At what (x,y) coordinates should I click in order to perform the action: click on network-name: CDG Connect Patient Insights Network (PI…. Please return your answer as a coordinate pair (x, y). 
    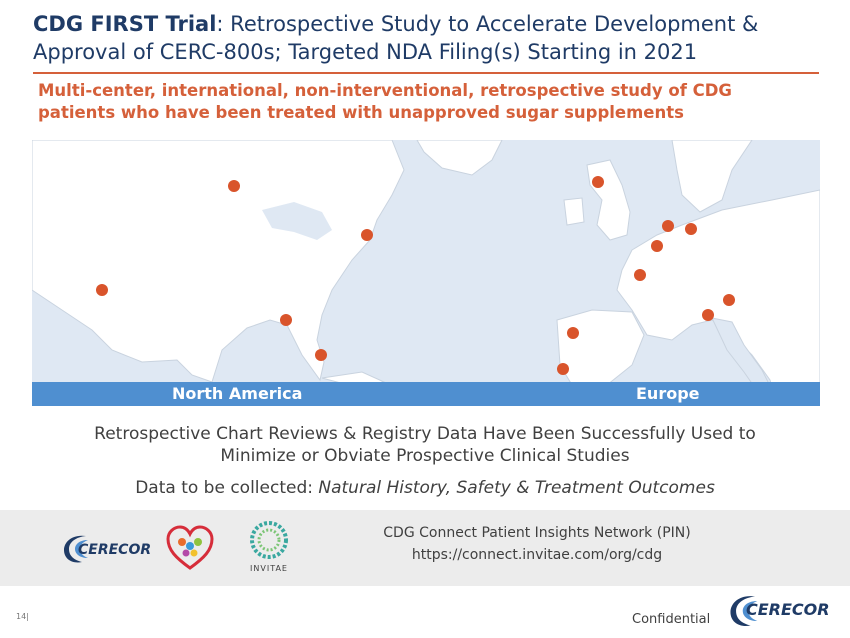
    Looking at the image, I should click on (537, 533).